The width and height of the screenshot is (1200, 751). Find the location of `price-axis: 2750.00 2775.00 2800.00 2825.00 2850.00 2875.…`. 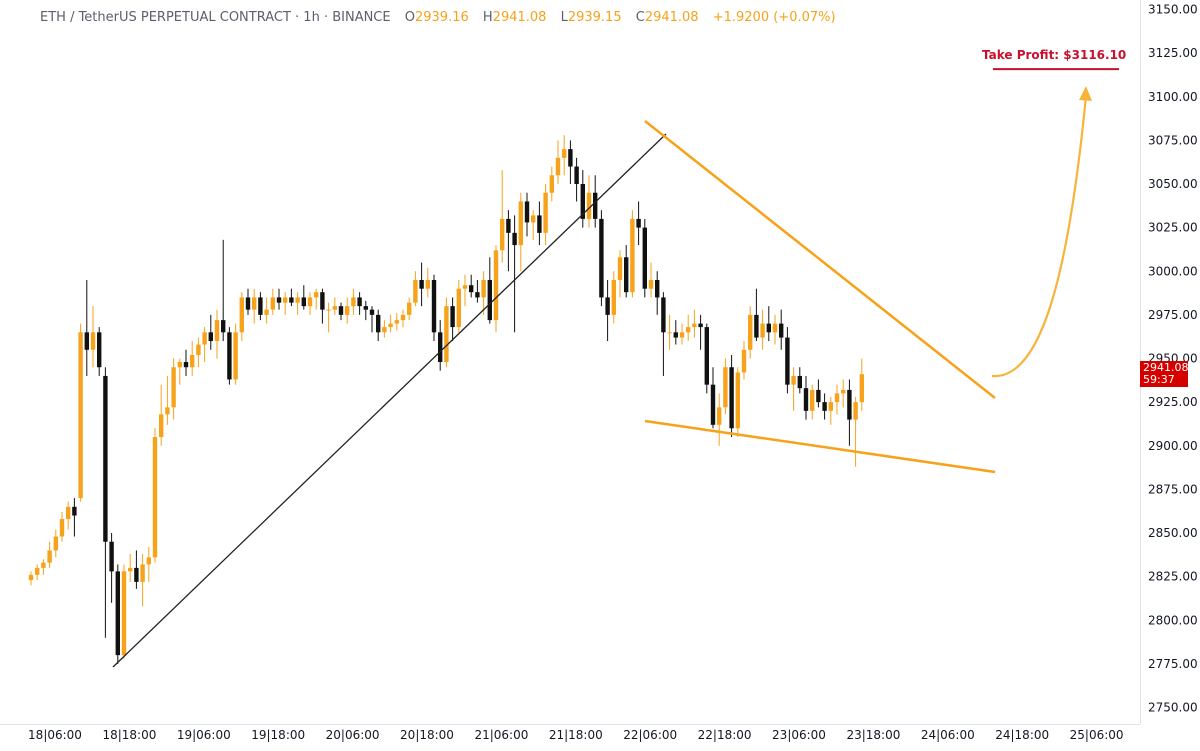

price-axis: 2750.00 2775.00 2800.00 2825.00 2850.00 2875.… is located at coordinates (1173, 359).